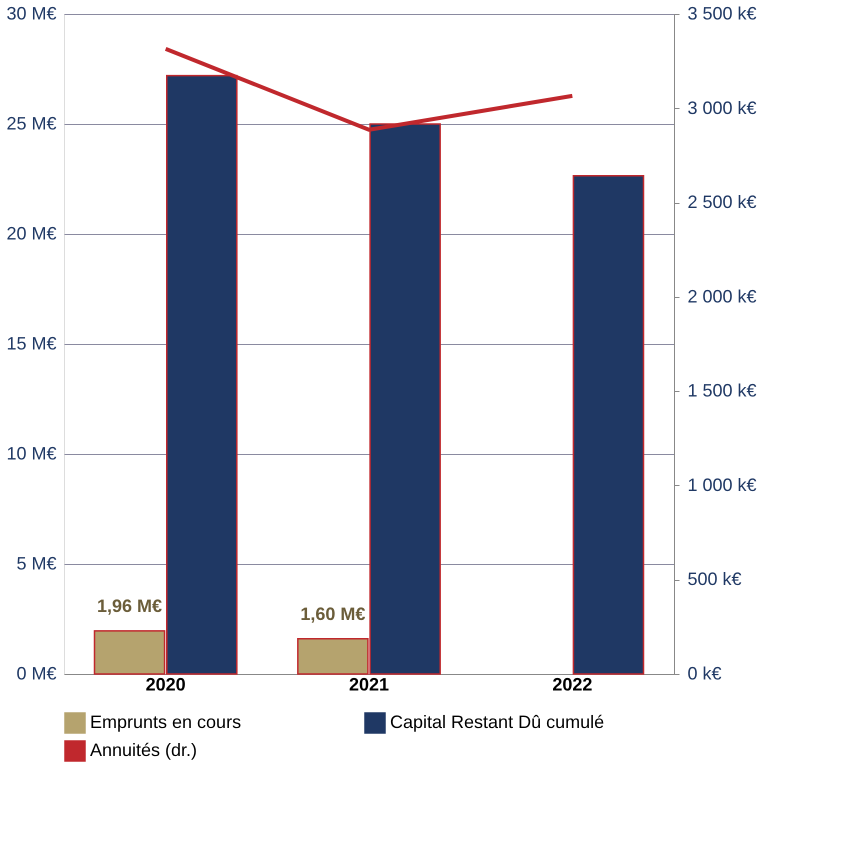 This screenshot has width=846, height=845. Describe the element at coordinates (722, 296) in the screenshot. I see `y2-tick-label: 2 000 k€` at that location.